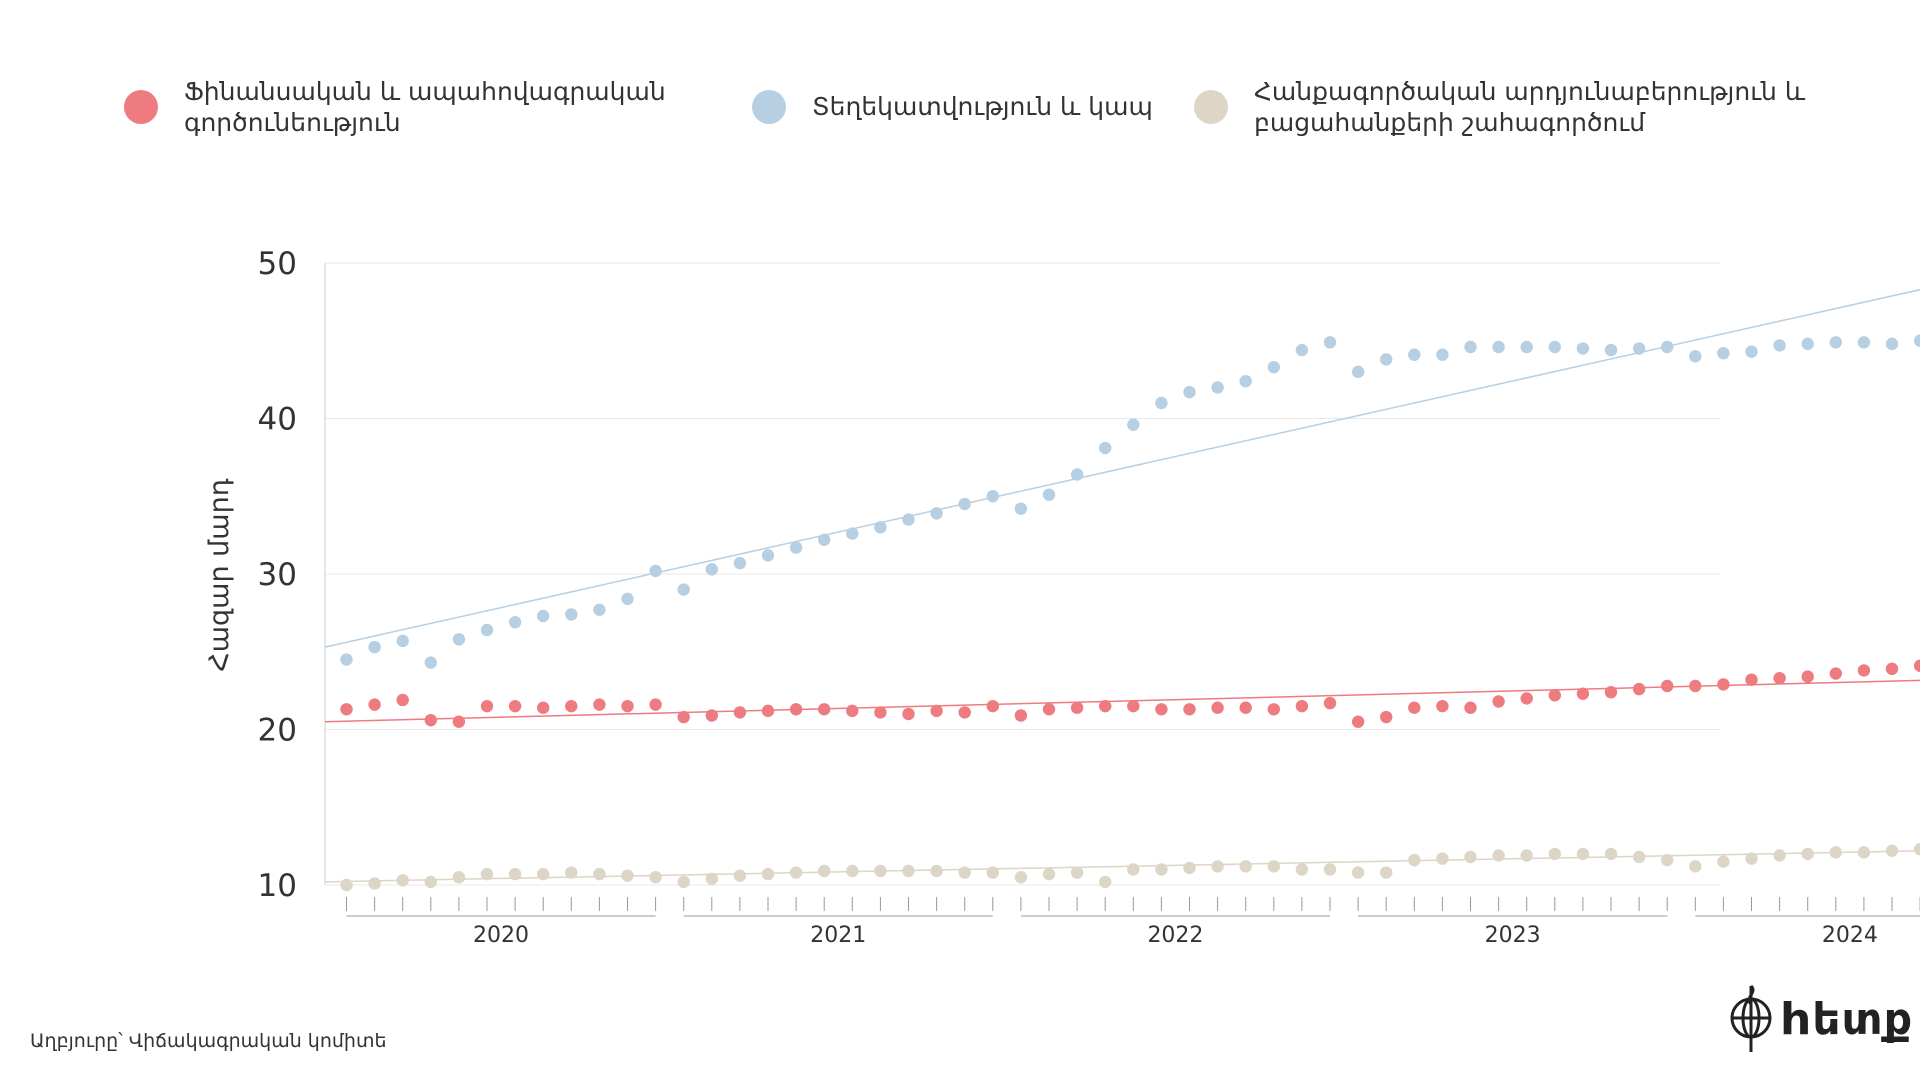 The height and width of the screenshot is (1080, 1920). Describe the element at coordinates (277, 420) in the screenshot. I see `y-tick-label: 40` at that location.